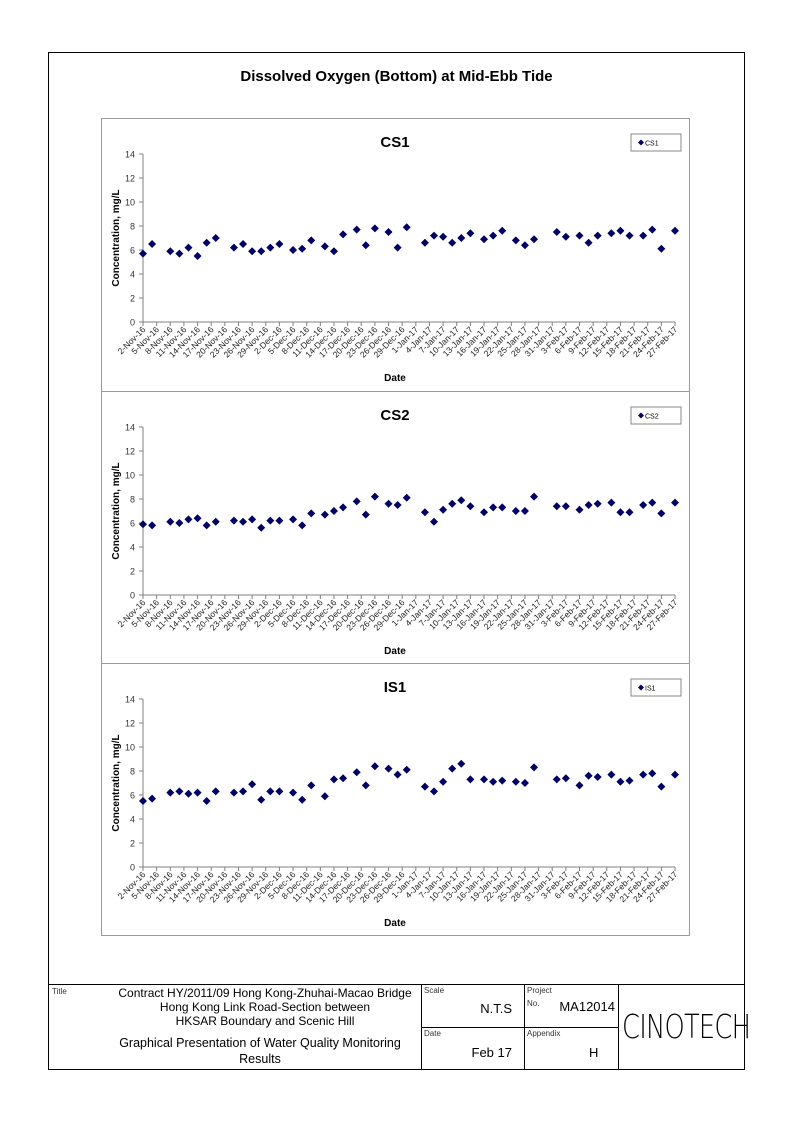 The height and width of the screenshot is (1123, 793). I want to click on appendix-cell: Appendix H, so click(572, 1048).